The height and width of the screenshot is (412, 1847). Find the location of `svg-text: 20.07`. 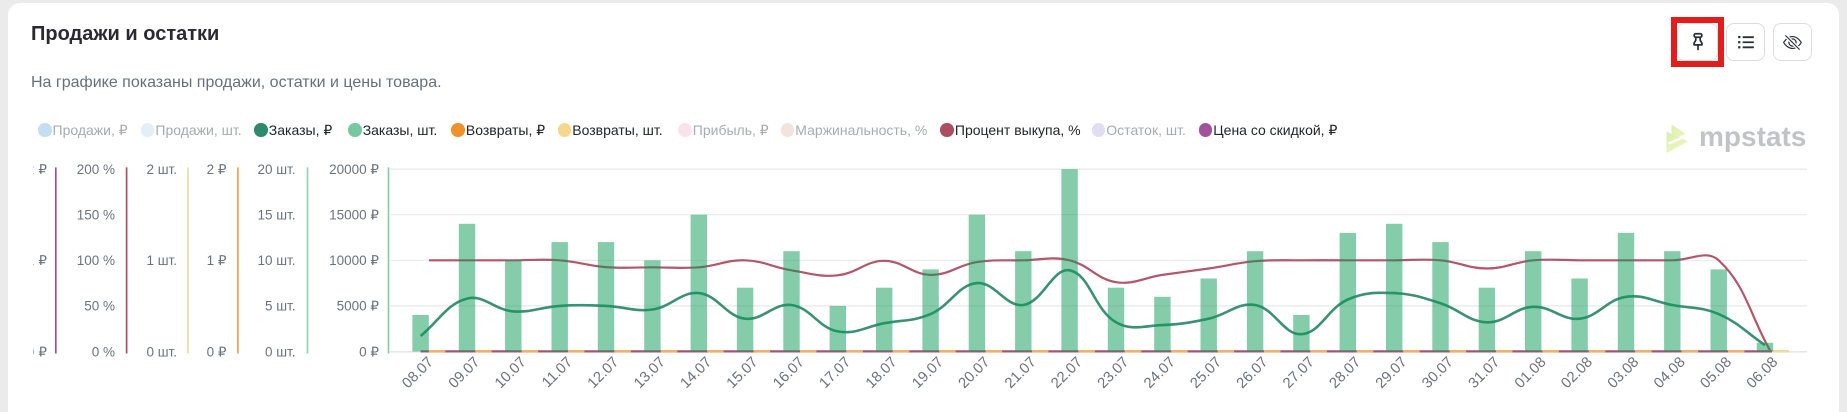

svg-text: 20.07 is located at coordinates (974, 372).